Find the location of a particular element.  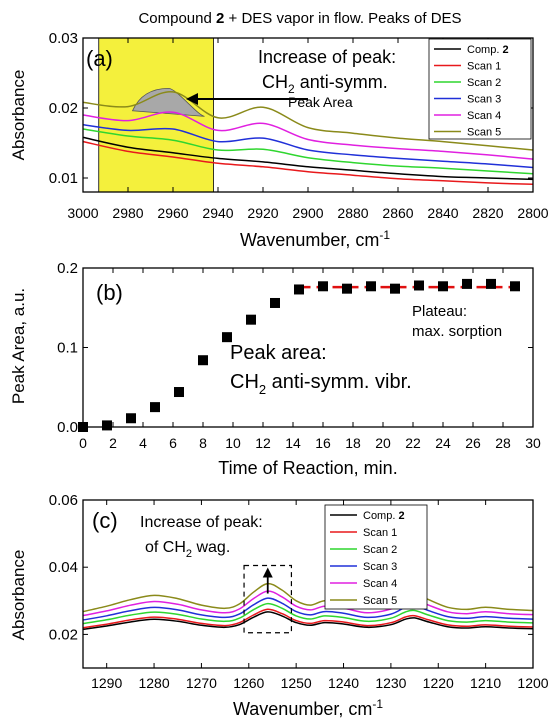

panel-b-xtick-label: 28 is located at coordinates (503, 443).